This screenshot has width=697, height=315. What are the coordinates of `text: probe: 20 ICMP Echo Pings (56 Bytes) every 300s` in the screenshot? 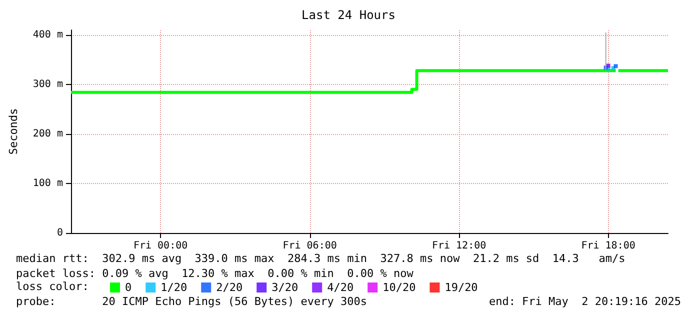 It's located at (191, 301).